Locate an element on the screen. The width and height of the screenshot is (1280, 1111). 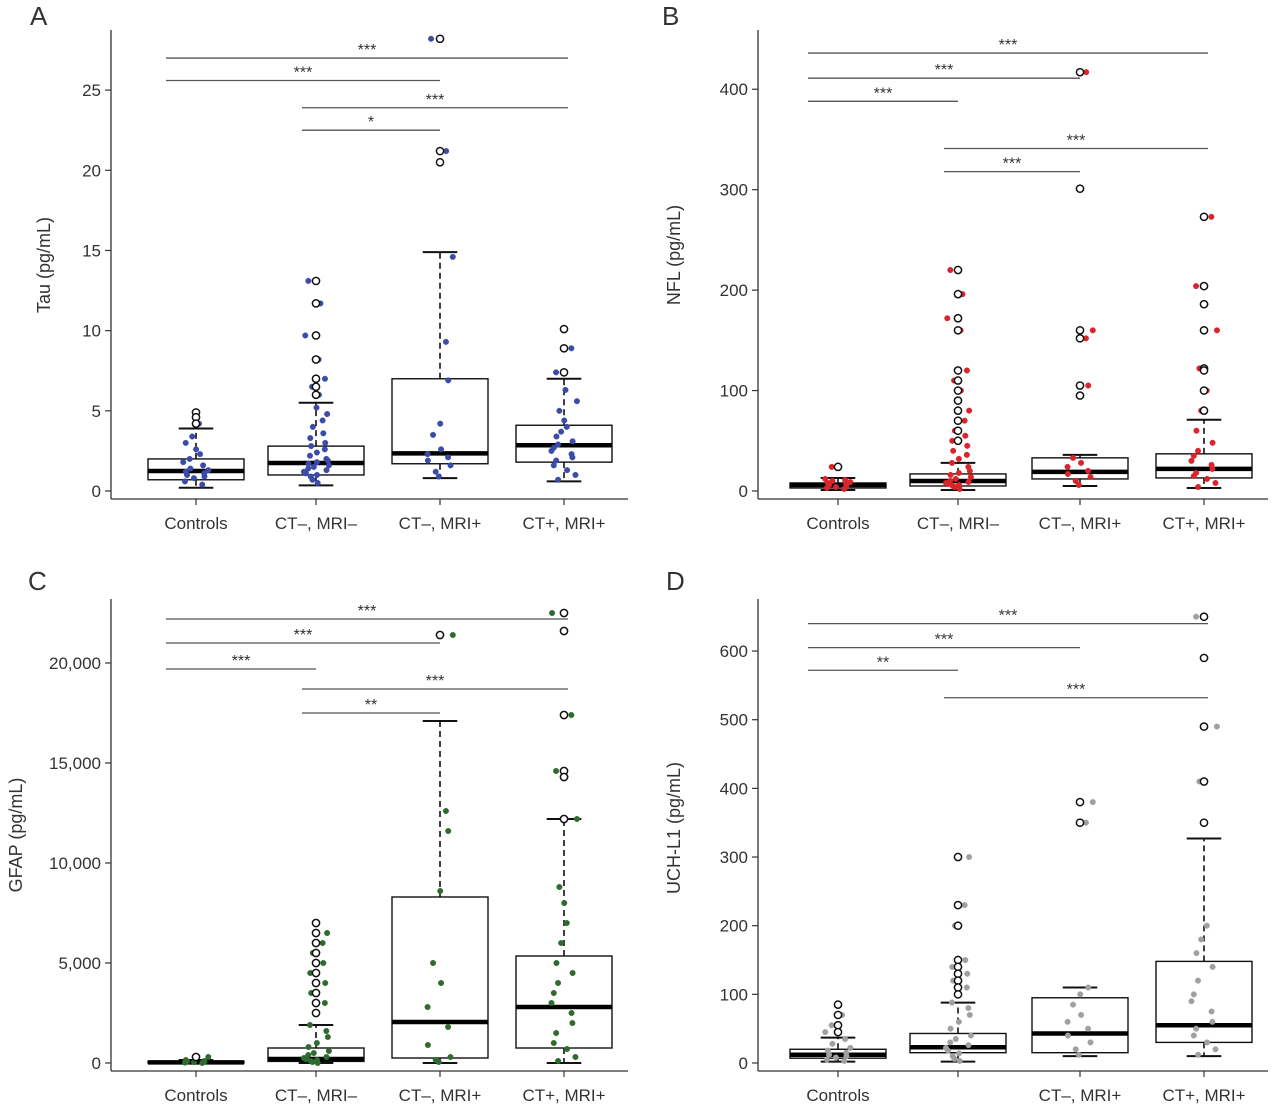
x-tick-label: CT–, MRI– is located at coordinates (958, 523).